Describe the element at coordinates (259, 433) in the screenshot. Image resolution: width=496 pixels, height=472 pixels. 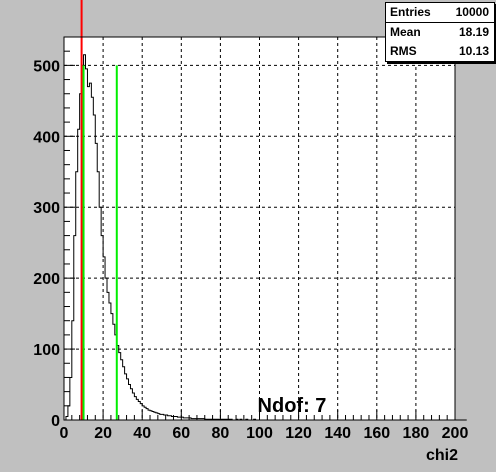
I see `x-tick-label: 100` at that location.